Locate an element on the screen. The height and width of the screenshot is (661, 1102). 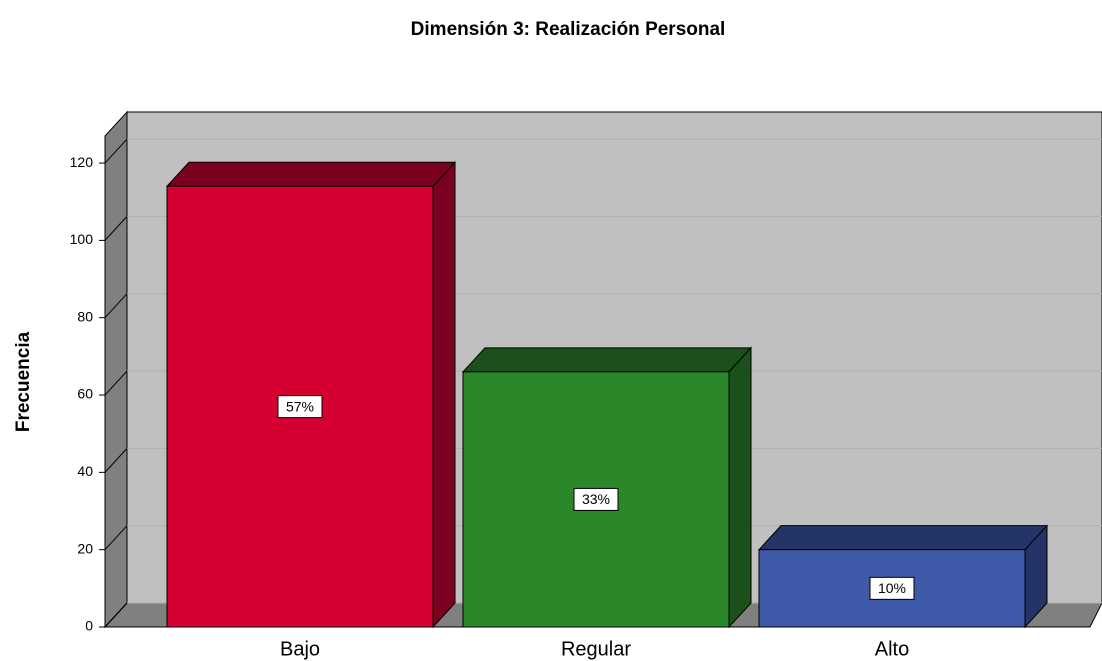
data-label: 10% is located at coordinates (892, 588).